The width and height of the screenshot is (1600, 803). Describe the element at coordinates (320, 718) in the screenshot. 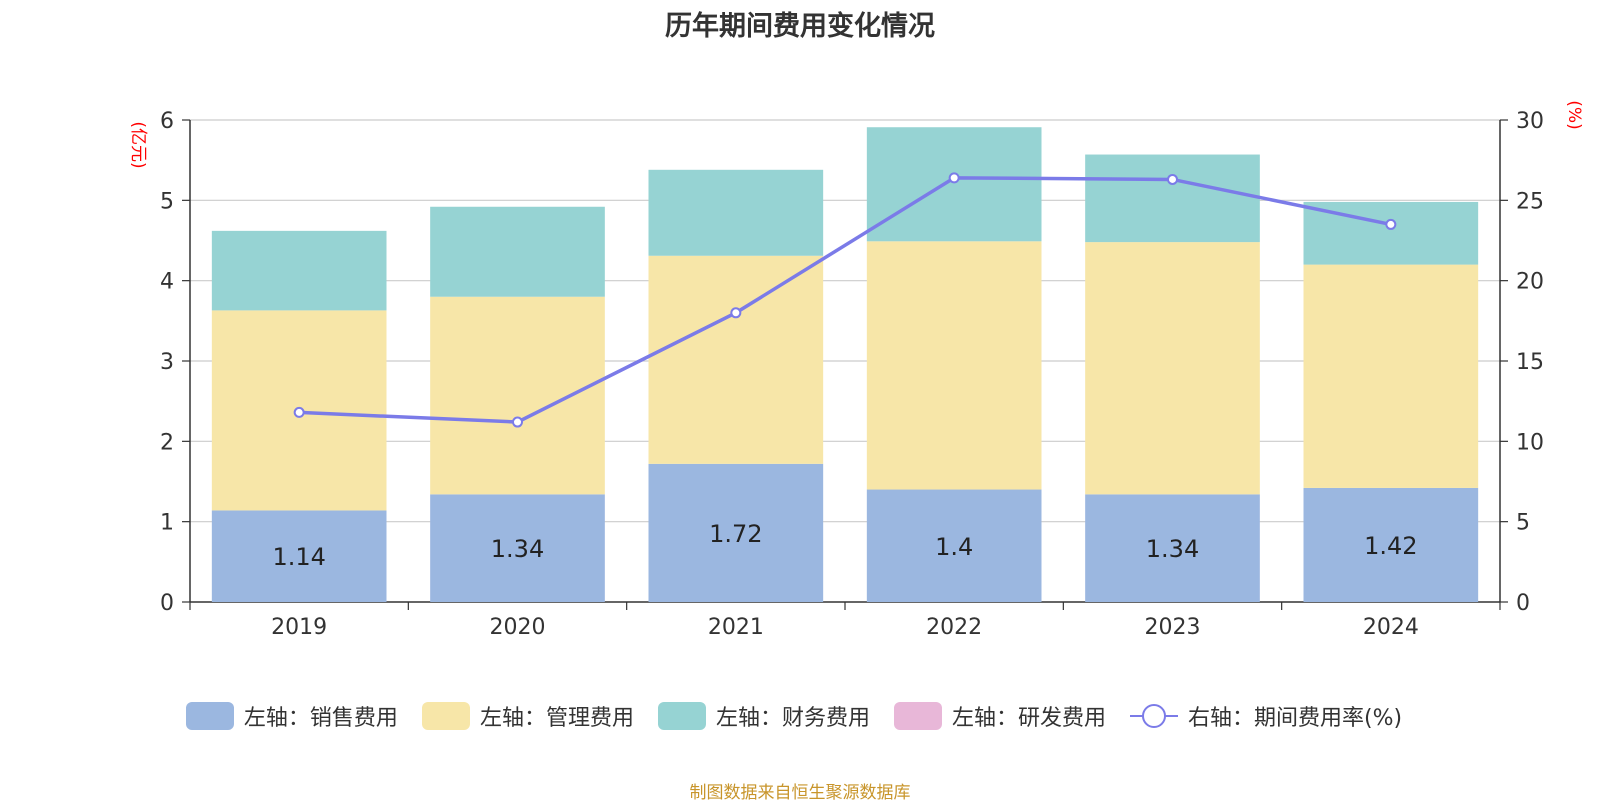

I see `legend-label: 左轴：销售费用` at that location.